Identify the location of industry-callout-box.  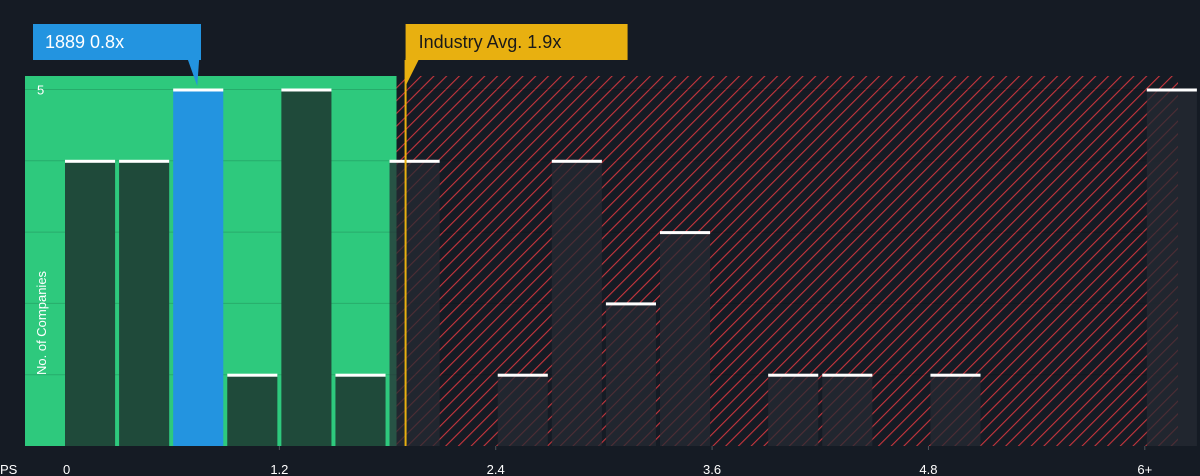
(516, 42).